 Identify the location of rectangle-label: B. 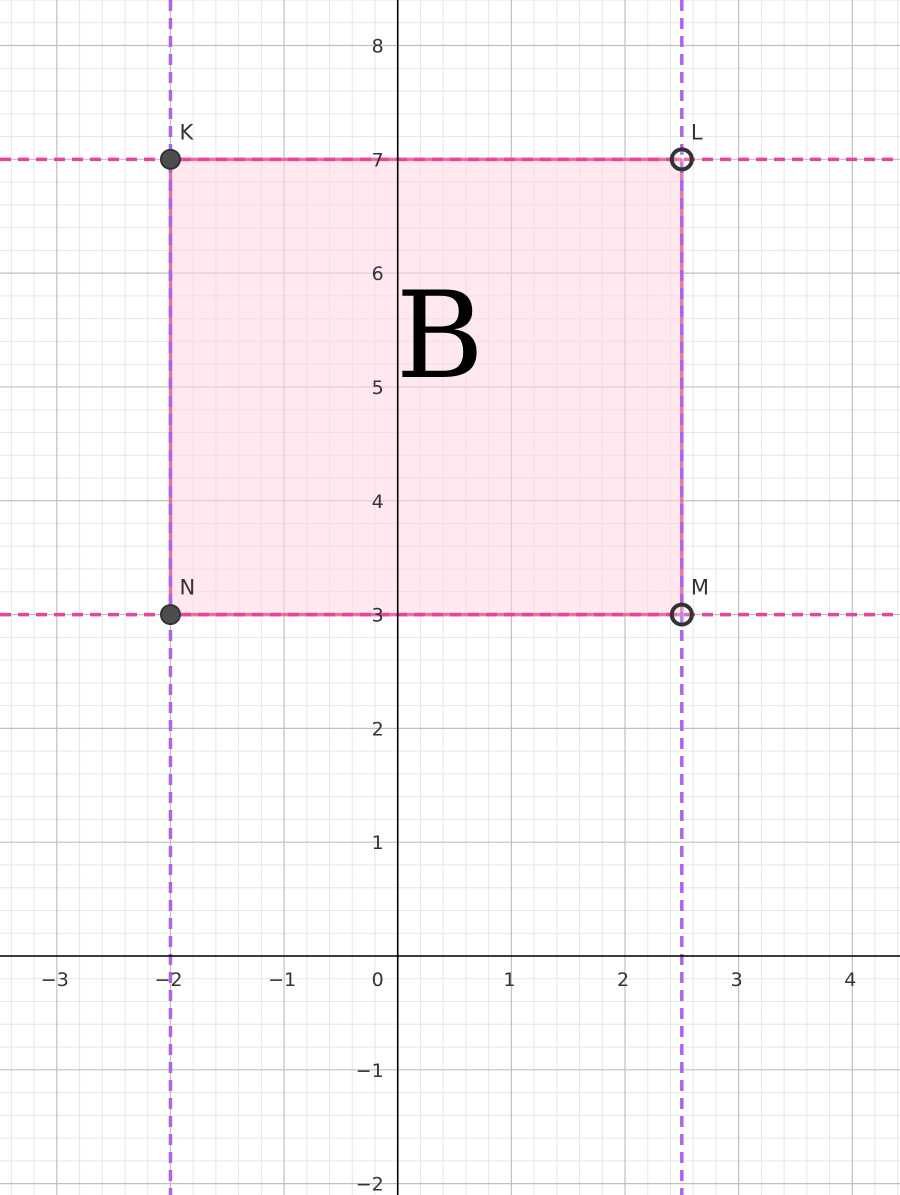
(440, 336).